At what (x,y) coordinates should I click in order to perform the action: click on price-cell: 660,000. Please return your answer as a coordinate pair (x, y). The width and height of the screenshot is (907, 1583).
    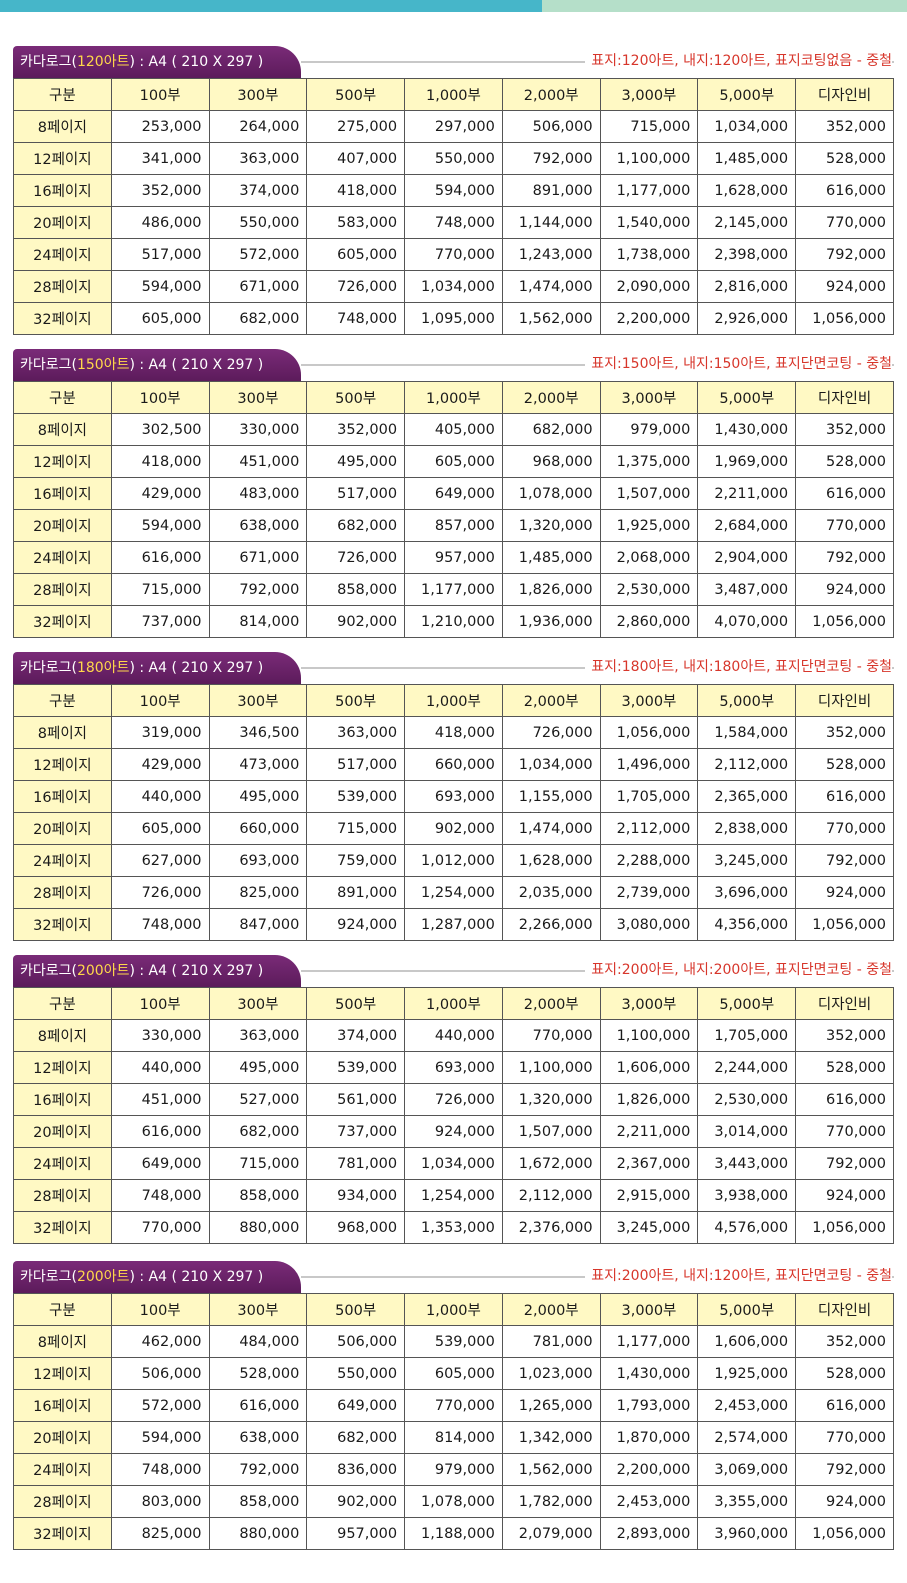
    Looking at the image, I should click on (453, 764).